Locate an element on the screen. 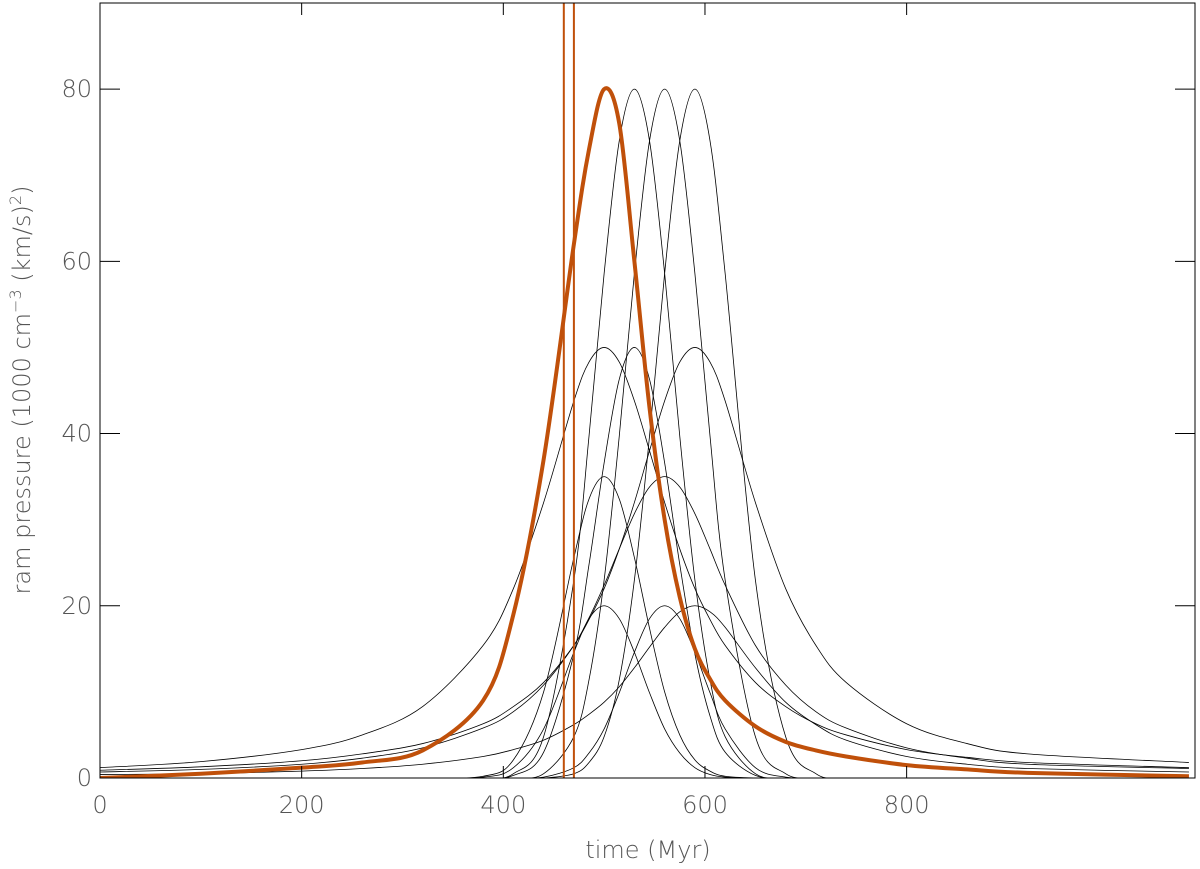  label-part: ram pressure (1000 cm is located at coordinates (22, 454).